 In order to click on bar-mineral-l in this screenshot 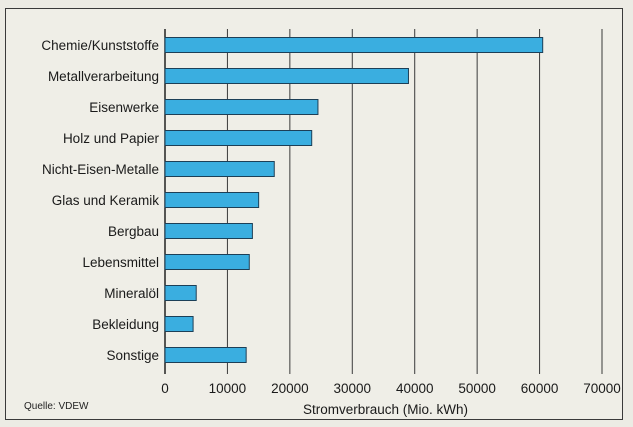, I will do `click(180, 293)`.